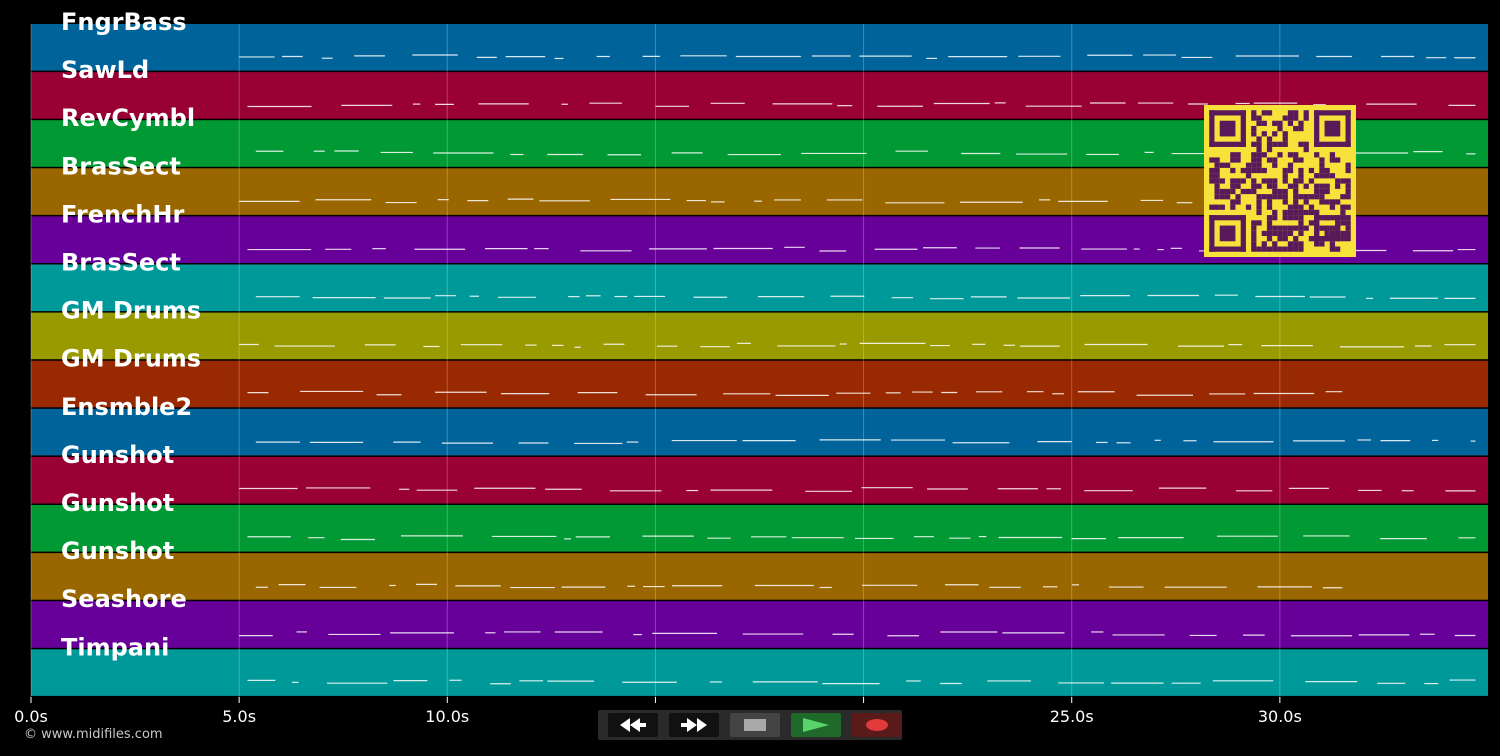 Image resolution: width=1500 pixels, height=756 pixels. What do you see at coordinates (31, 716) in the screenshot?
I see `axis-tick-label: 0.0s` at bounding box center [31, 716].